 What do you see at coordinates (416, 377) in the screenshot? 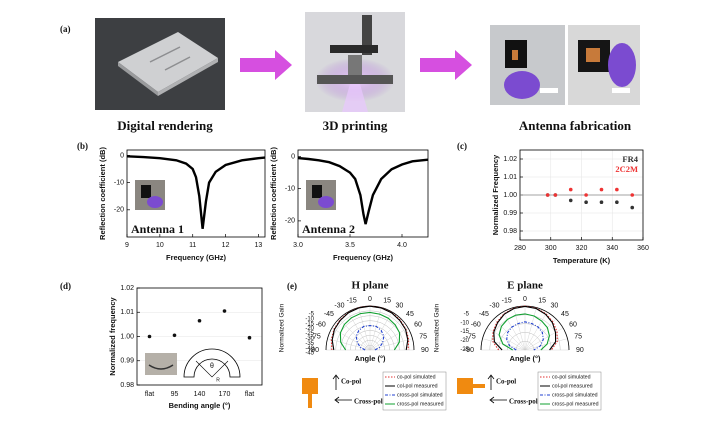
I see `legend-label: co-pol simulated` at bounding box center [416, 377].